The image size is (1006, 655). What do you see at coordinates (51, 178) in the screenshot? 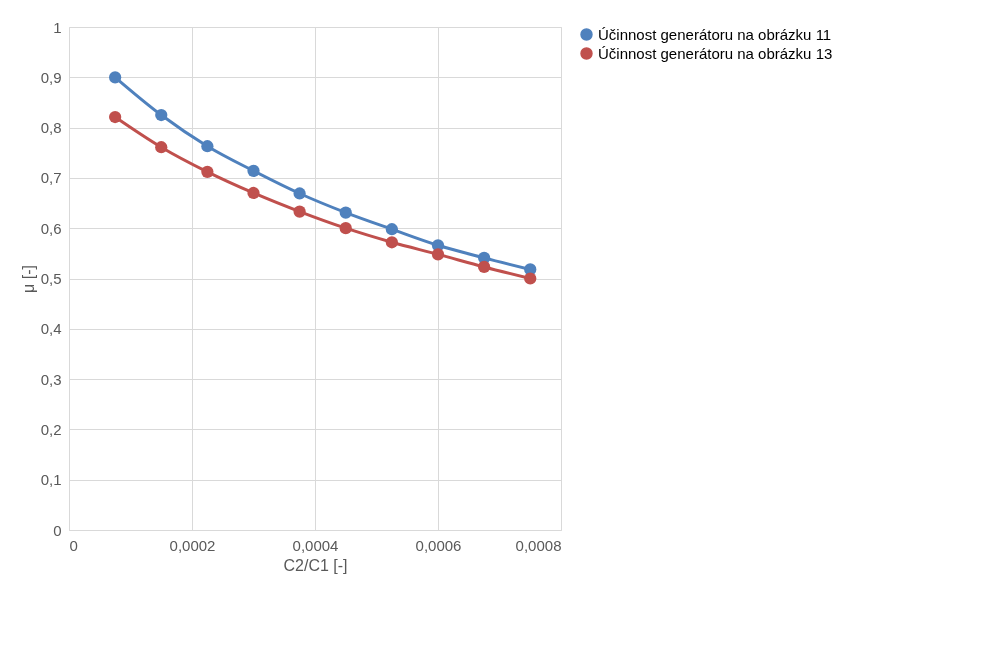
I see `y-tick-label: 0,7` at bounding box center [51, 178].